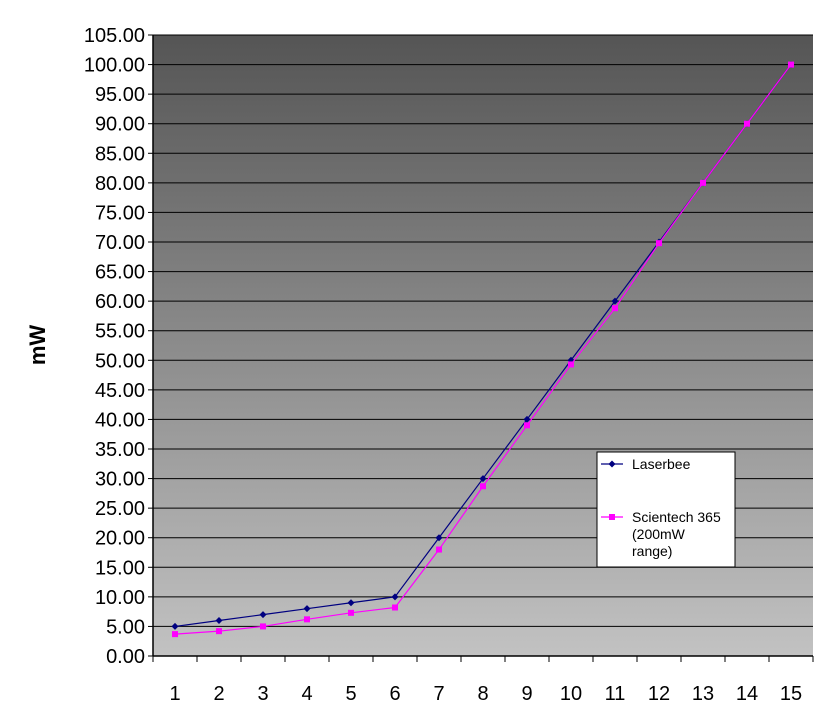 The height and width of the screenshot is (721, 838). Describe the element at coordinates (350, 694) in the screenshot. I see `x-tick-label: 5` at that location.